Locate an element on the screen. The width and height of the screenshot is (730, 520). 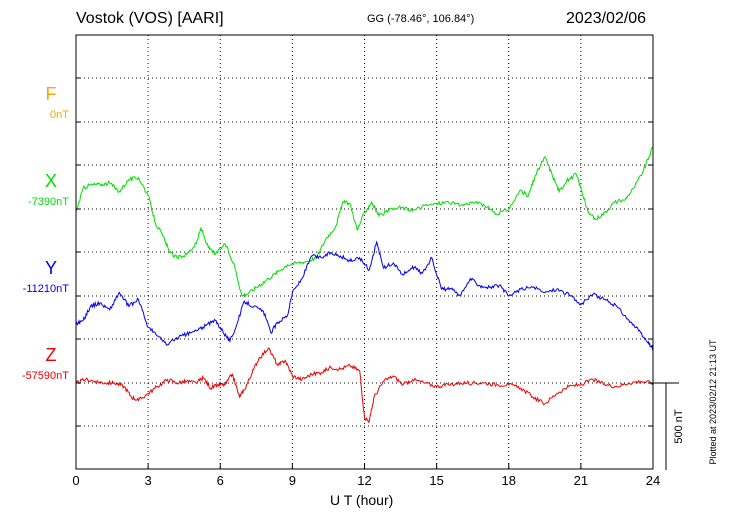
x-tick-label: 3 is located at coordinates (148, 480).